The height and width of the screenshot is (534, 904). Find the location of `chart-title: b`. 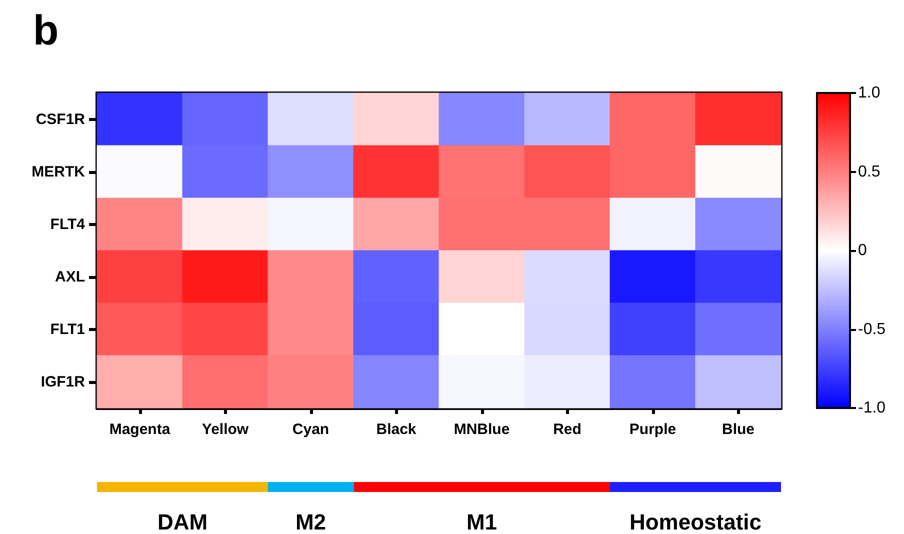

chart-title: b is located at coordinates (46, 30).